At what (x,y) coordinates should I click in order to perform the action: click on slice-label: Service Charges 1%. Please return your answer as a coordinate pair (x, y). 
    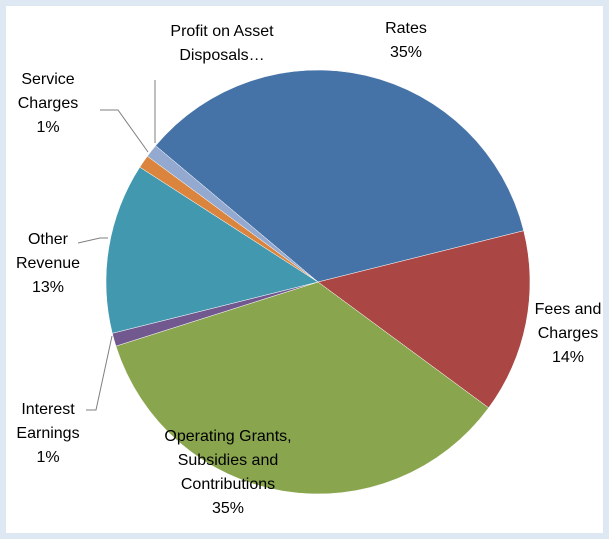
    Looking at the image, I should click on (48, 104).